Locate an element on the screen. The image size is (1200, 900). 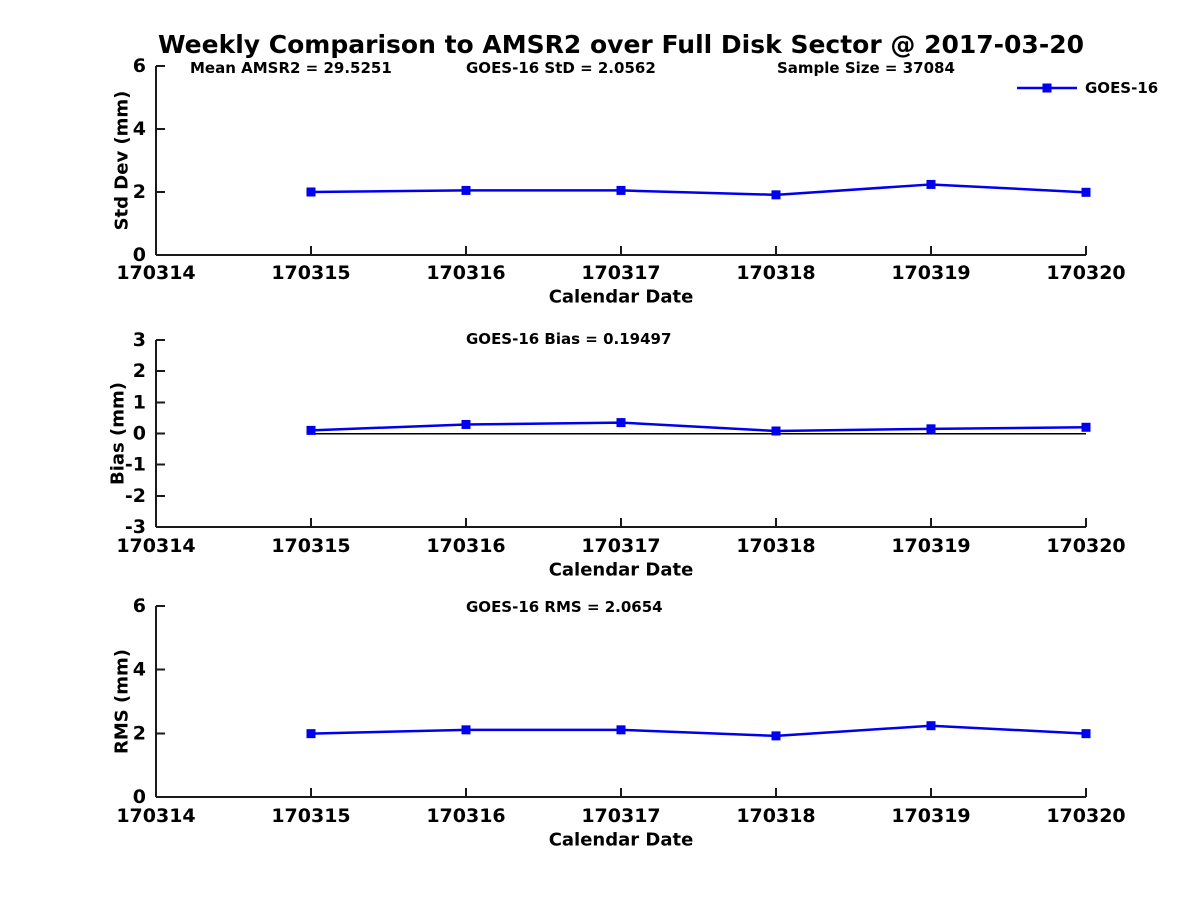
legend-label: GOES-16 is located at coordinates (1121, 88).